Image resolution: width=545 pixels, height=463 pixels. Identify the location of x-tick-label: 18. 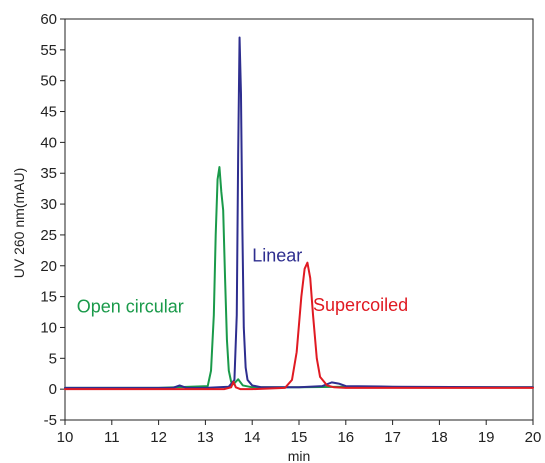
(439, 437).